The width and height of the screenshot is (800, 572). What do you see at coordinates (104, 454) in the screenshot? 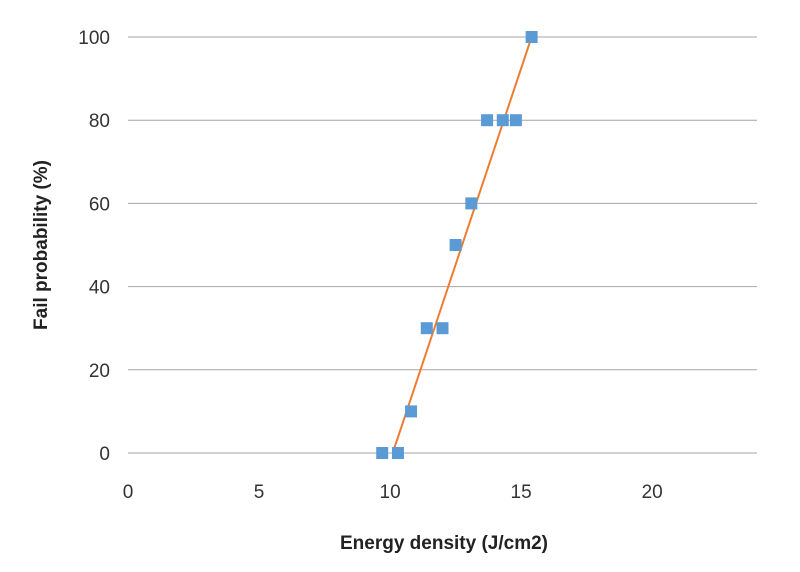
I see `y-tick-label-0: 0` at bounding box center [104, 454].